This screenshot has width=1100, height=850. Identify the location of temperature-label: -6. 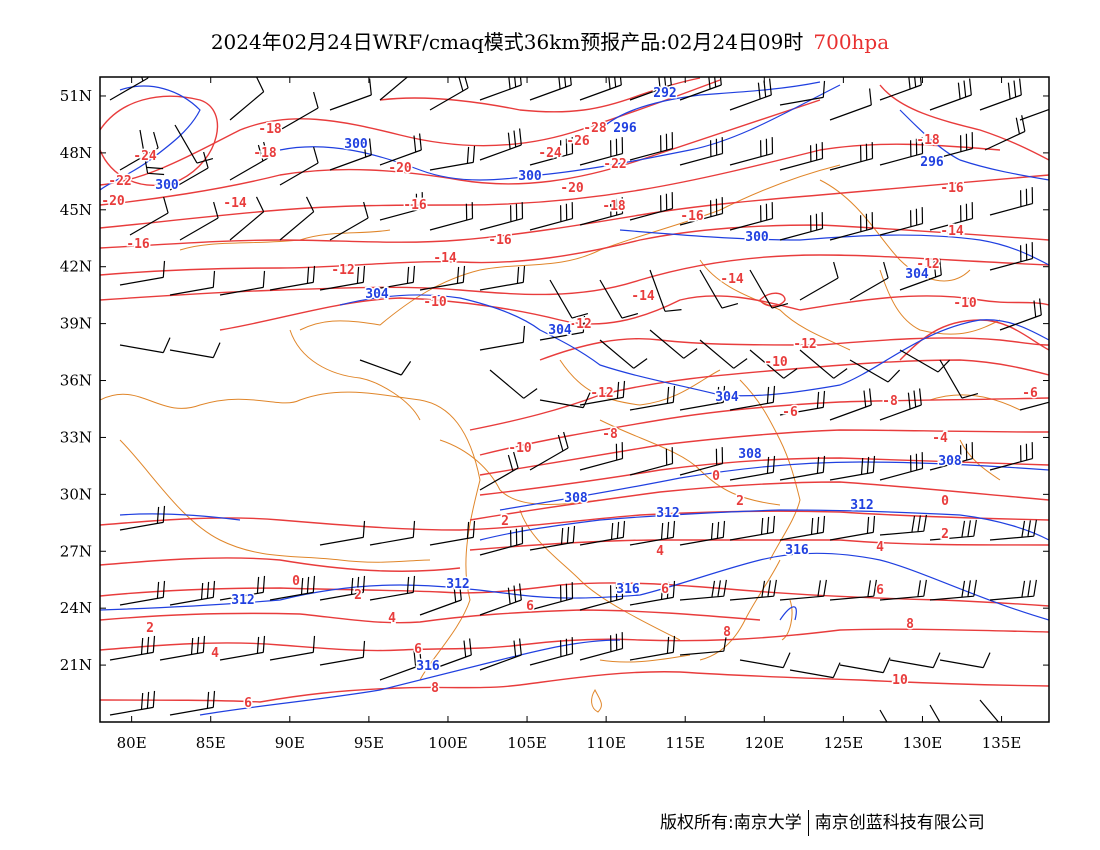
(790, 412).